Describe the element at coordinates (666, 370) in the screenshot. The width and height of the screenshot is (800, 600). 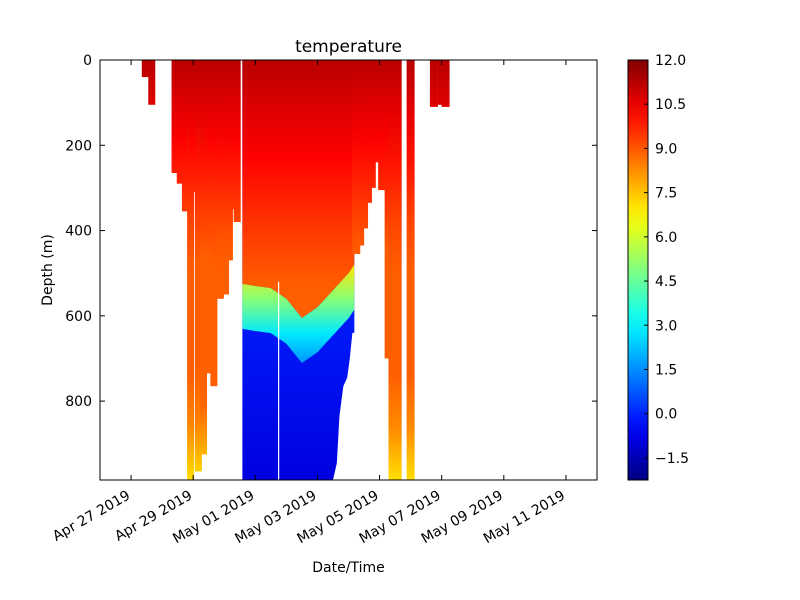
I see `colorbar-tick-label: 1.5` at that location.